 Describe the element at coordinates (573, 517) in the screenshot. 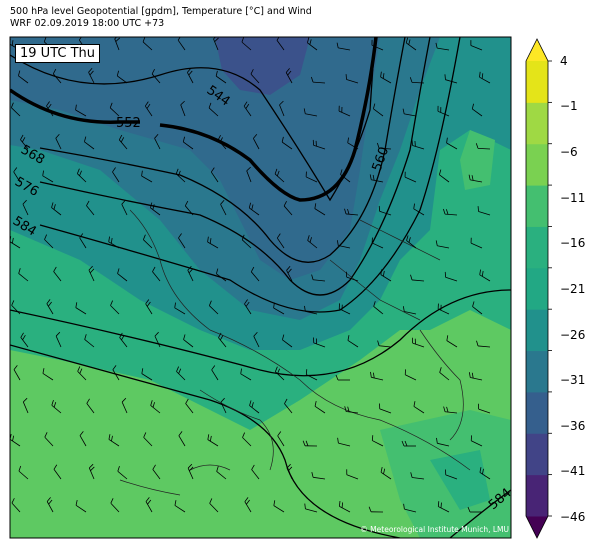

I see `colorbar-tick: −46` at that location.